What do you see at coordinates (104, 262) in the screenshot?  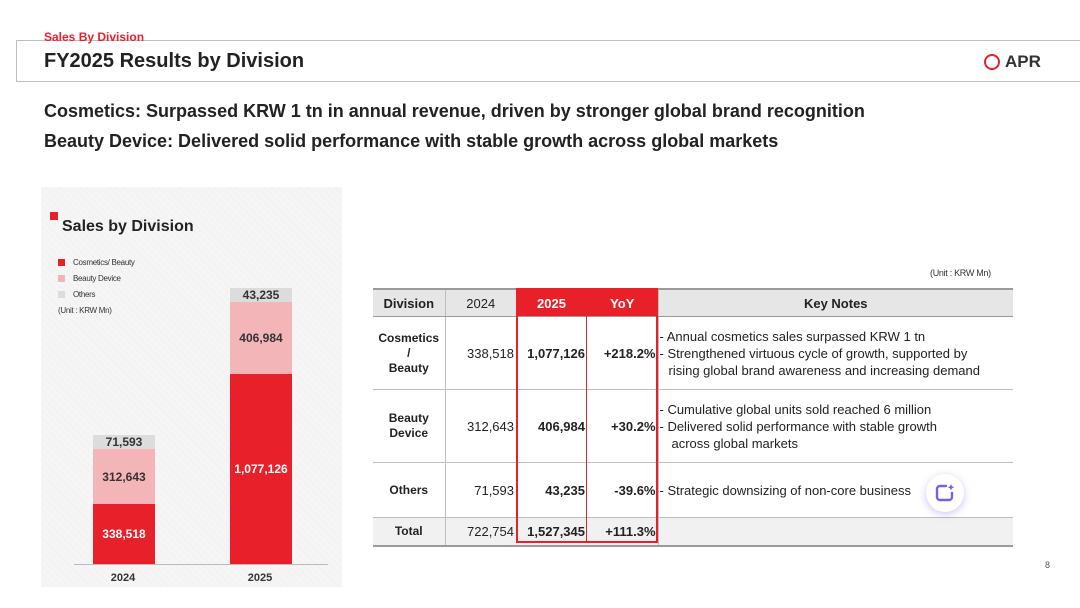 I see `legend-label: Cosmetics/ Beauty` at bounding box center [104, 262].